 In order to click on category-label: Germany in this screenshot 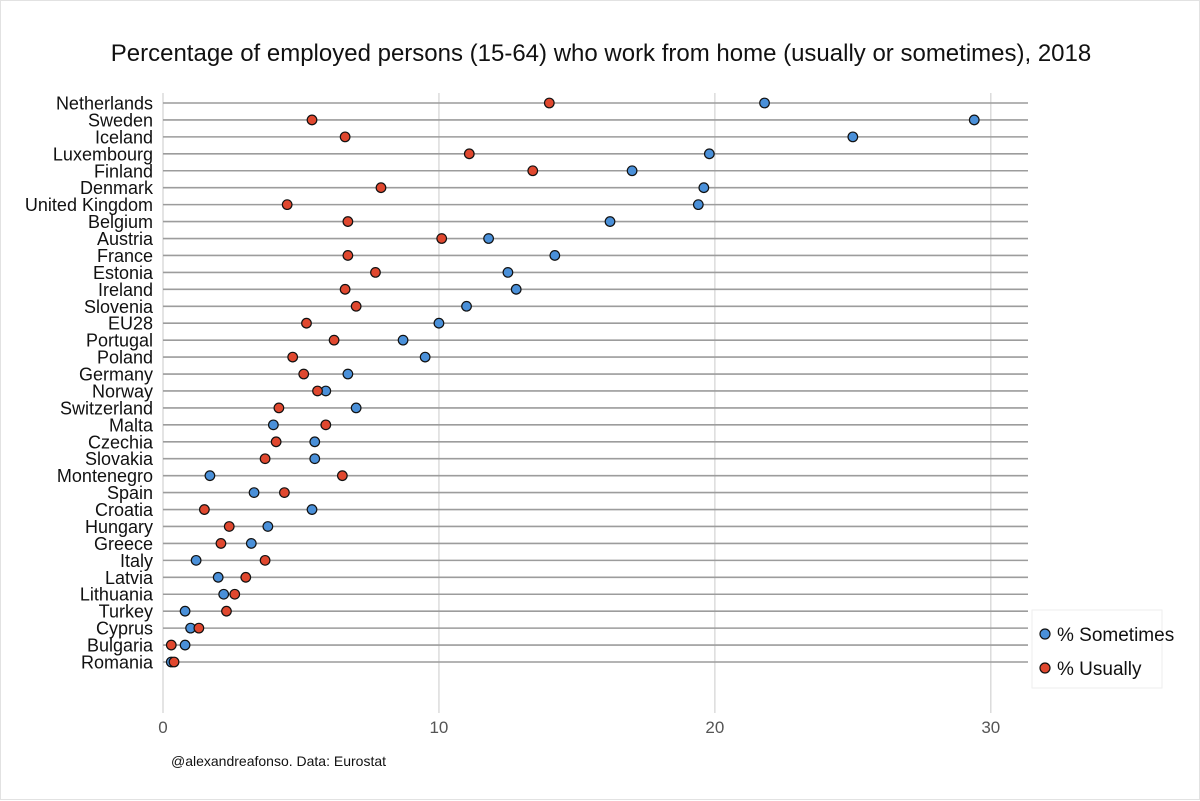, I will do `click(116, 375)`.